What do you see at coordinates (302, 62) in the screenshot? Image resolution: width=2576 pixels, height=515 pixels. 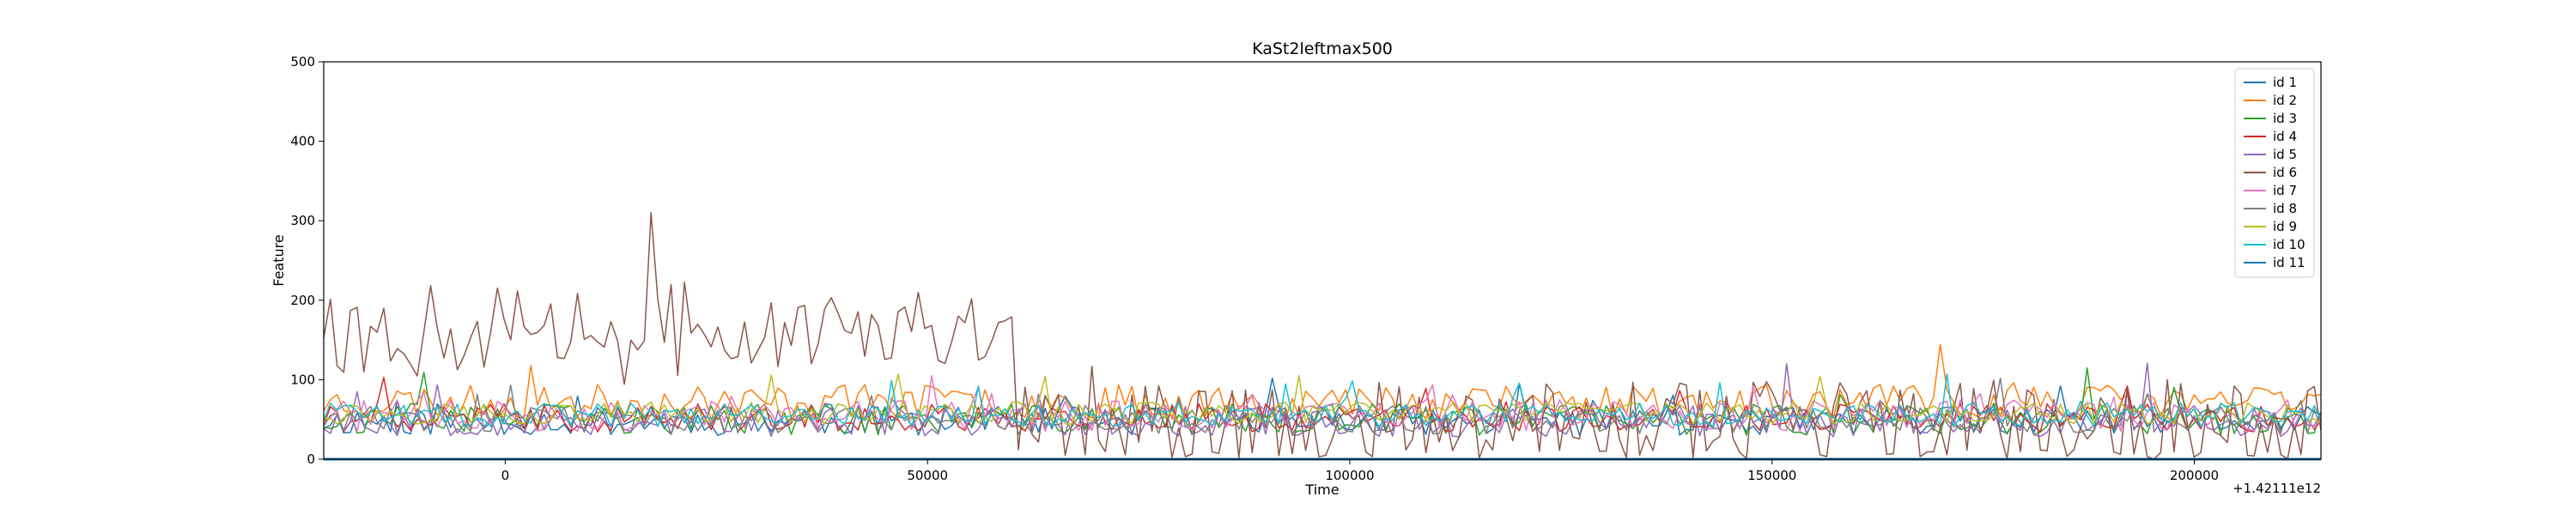 I see `y-tick-label: 500` at bounding box center [302, 62].